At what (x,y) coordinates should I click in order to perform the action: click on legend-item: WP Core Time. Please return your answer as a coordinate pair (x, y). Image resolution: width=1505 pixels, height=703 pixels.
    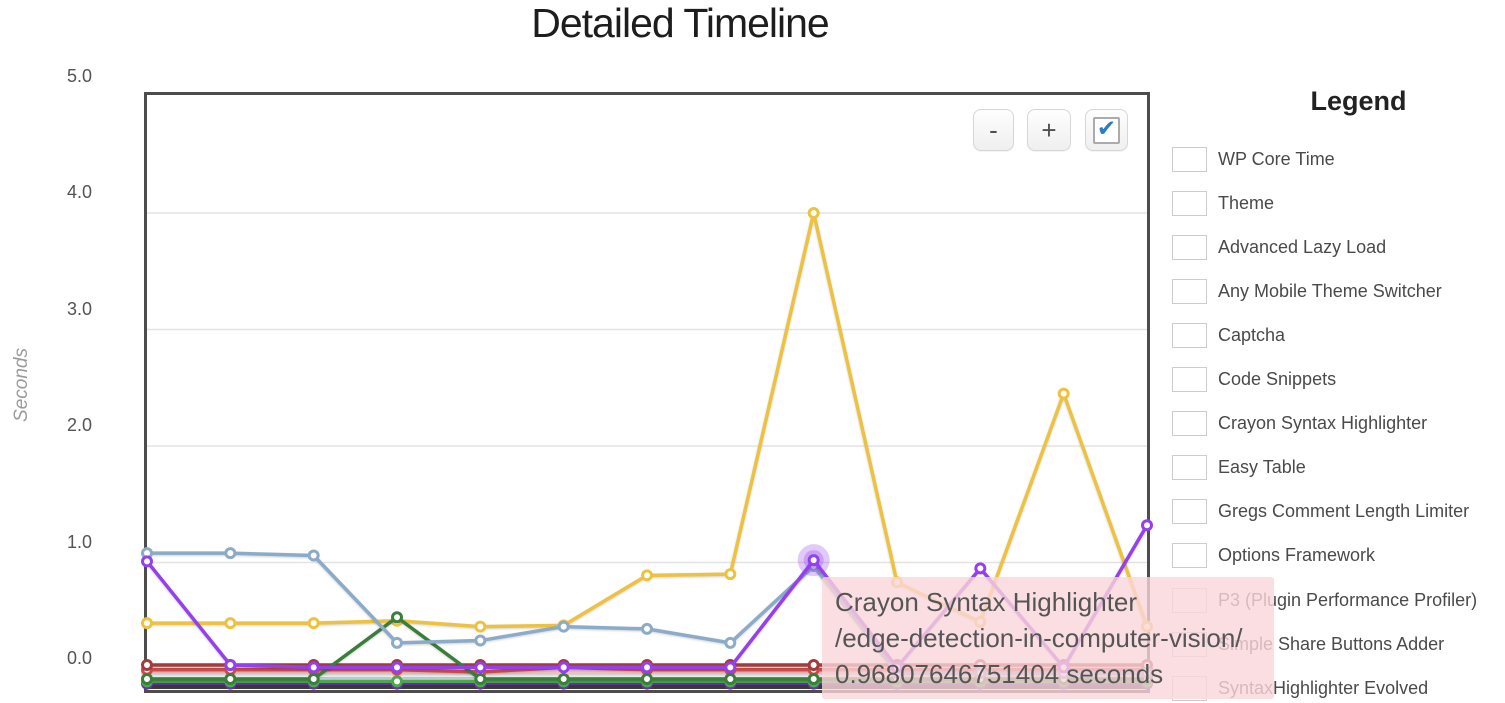
    Looking at the image, I should click on (1253, 159).